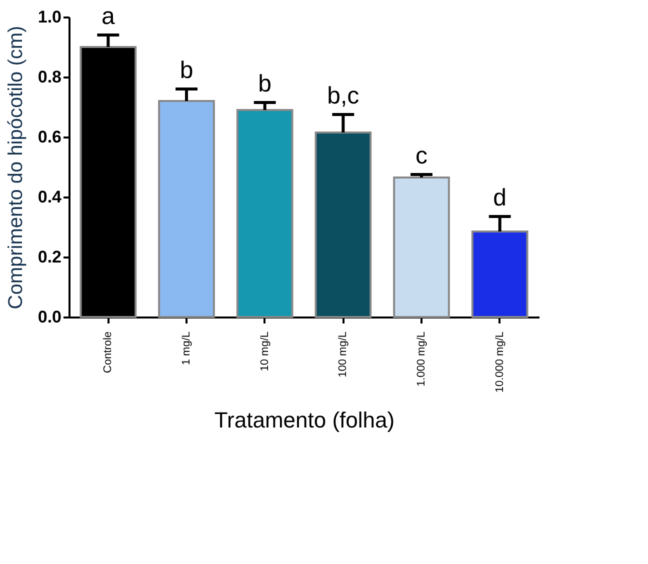  What do you see at coordinates (343, 355) in the screenshot?
I see `x-tick-label: 100 mg/L` at bounding box center [343, 355].